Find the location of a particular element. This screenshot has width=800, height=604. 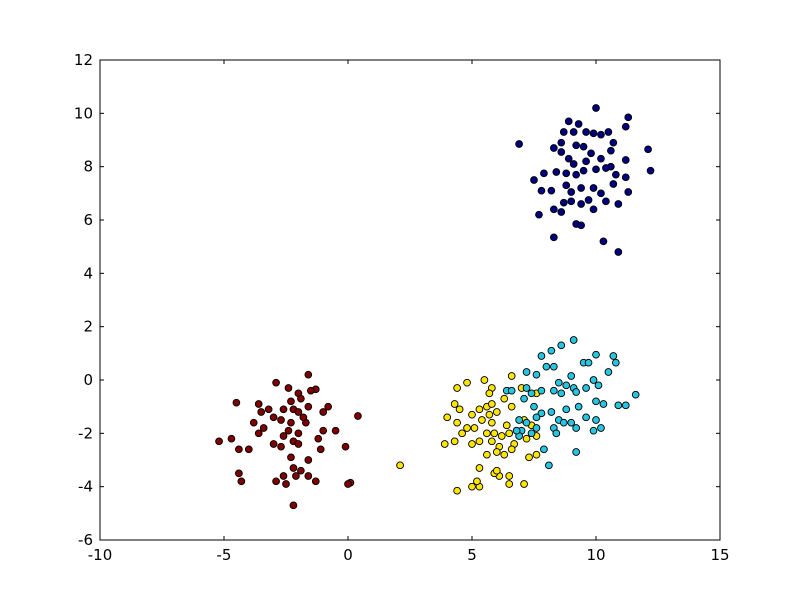

x-tick-label: 15 is located at coordinates (719, 555).